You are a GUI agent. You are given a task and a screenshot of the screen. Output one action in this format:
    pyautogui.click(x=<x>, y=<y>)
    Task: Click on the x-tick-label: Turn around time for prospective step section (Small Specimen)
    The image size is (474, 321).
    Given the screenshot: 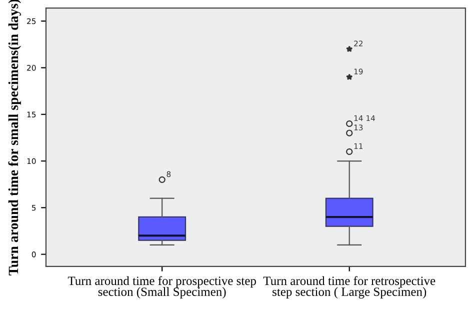 What is the action you would take?
    pyautogui.click(x=162, y=287)
    